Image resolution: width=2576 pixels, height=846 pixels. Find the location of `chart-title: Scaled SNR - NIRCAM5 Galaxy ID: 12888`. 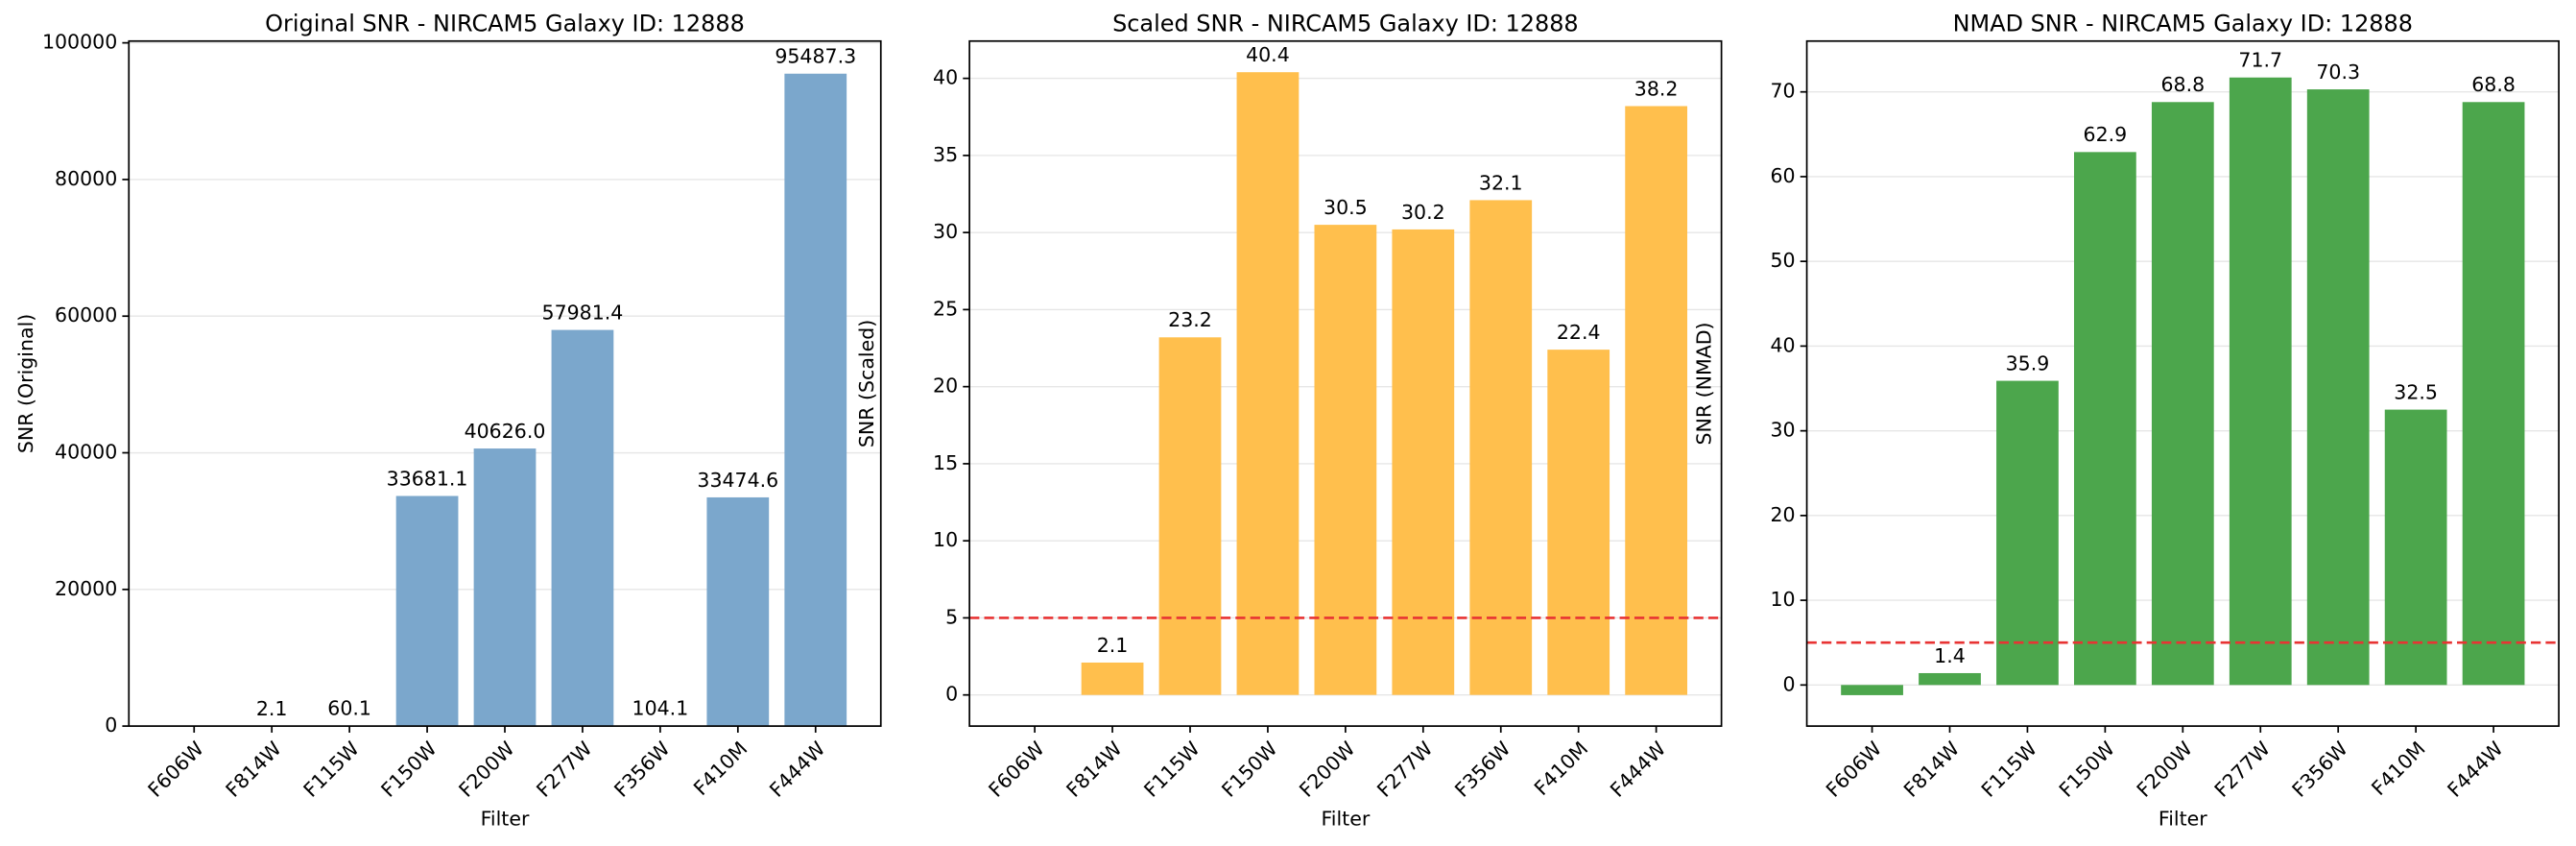

chart-title: Scaled SNR - NIRCAM5 Galaxy ID: 12888 is located at coordinates (1345, 24).